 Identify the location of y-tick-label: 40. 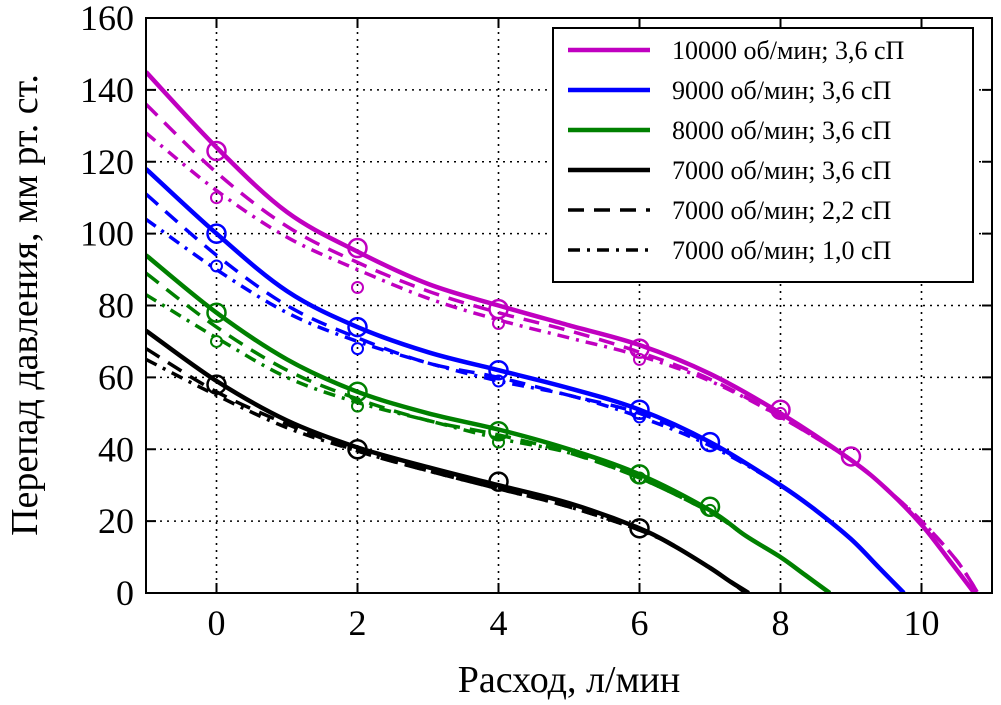
(116, 449).